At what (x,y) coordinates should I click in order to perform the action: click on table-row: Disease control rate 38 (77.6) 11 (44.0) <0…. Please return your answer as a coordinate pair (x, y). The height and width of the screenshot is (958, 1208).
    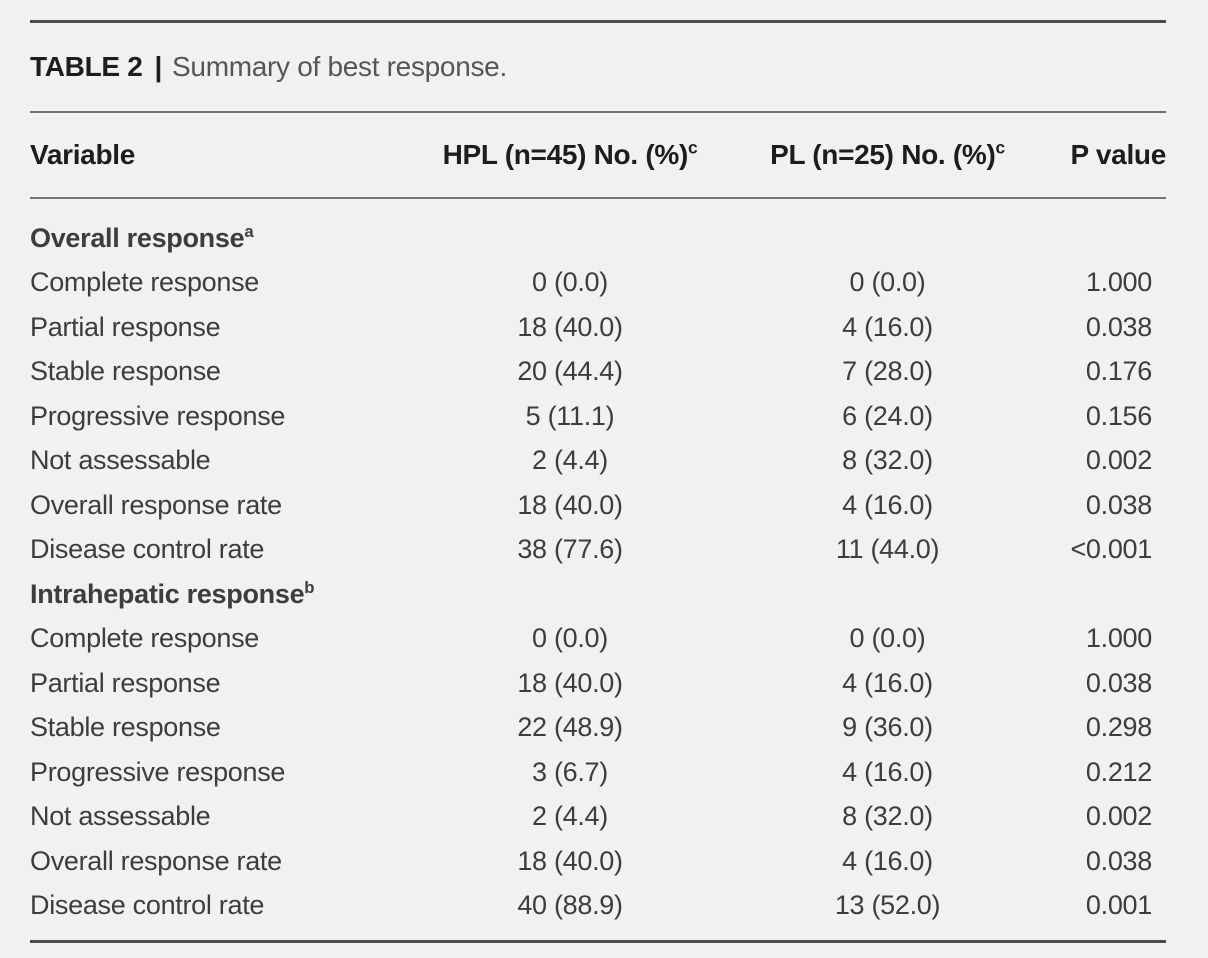
    Looking at the image, I should click on (598, 550).